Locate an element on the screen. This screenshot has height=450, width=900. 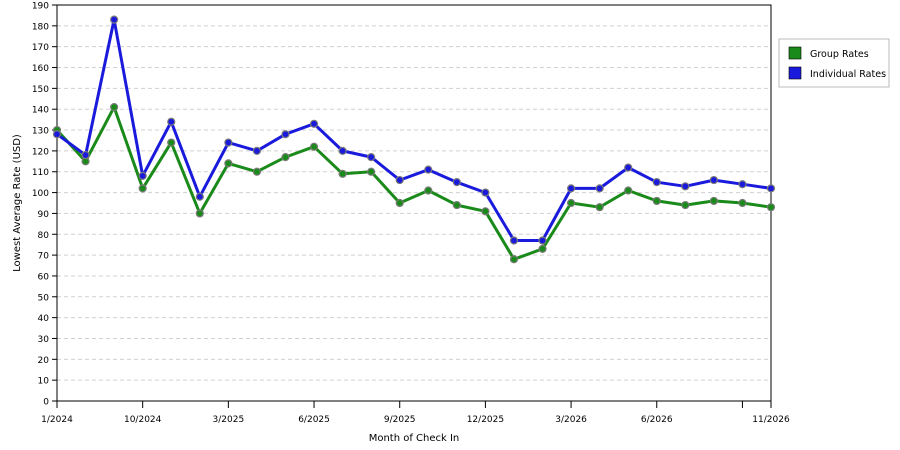
x-tick-label: 12/2025 is located at coordinates (485, 420).